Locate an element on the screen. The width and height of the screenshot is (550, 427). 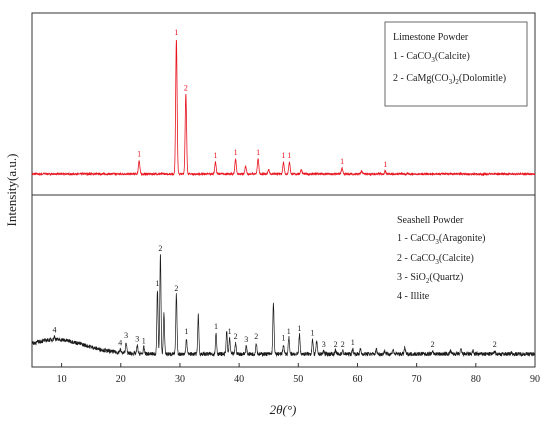
legend-limestone-box is located at coordinates (456, 64).